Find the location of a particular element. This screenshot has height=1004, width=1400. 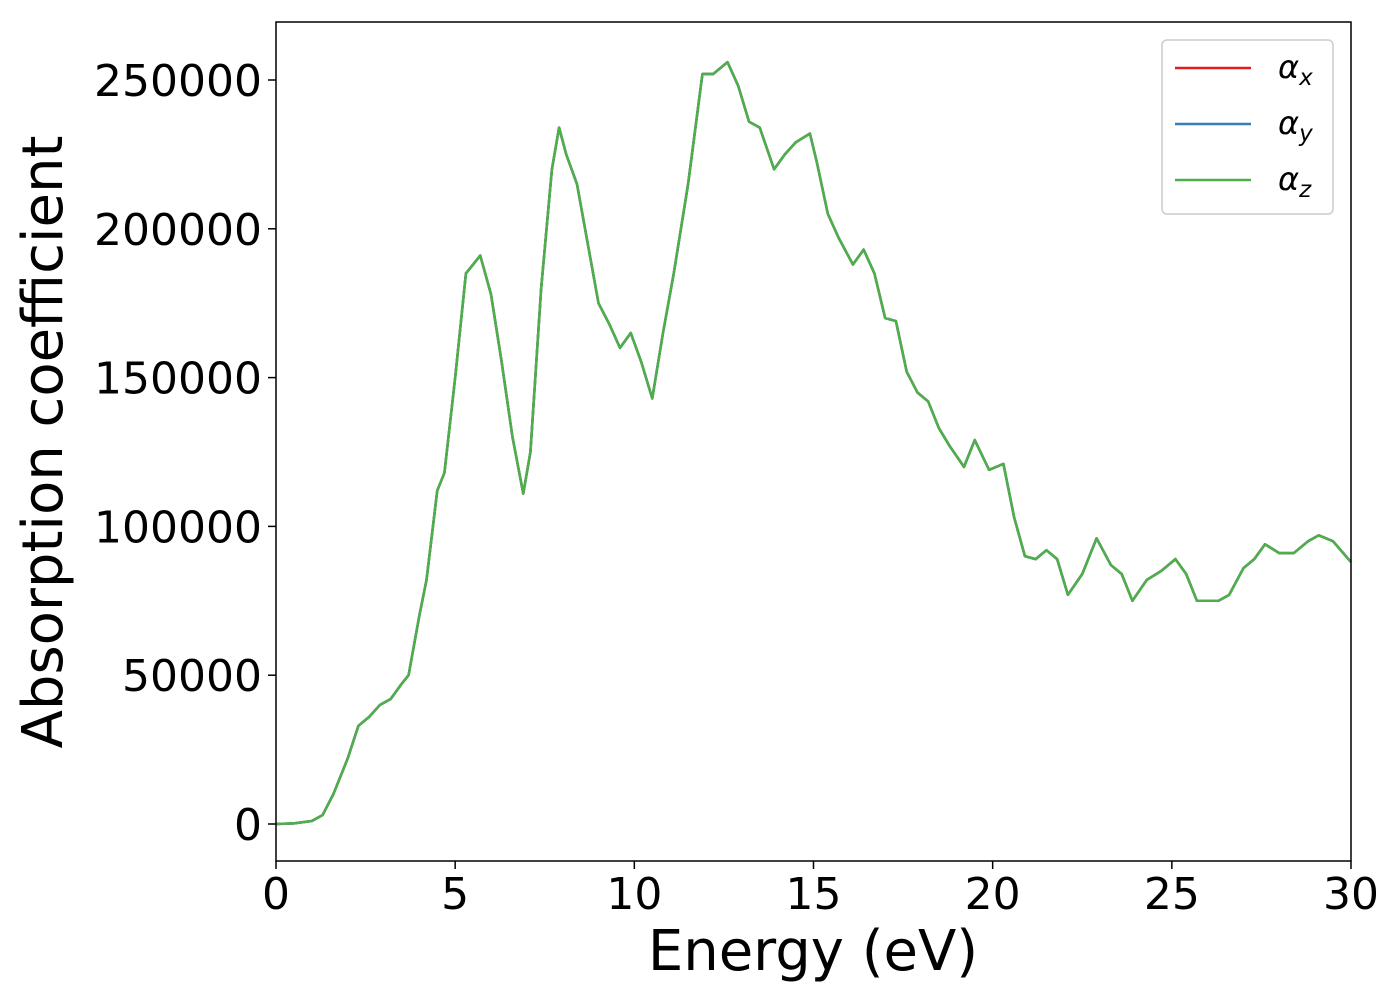

legend-box is located at coordinates (1247, 127).